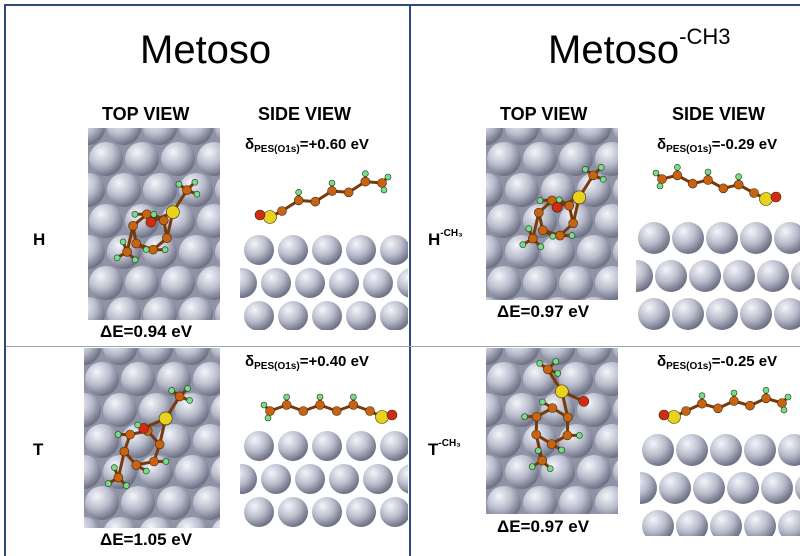 The height and width of the screenshot is (556, 800). I want to click on right-row-h-label: H-CH₃, so click(445, 238).